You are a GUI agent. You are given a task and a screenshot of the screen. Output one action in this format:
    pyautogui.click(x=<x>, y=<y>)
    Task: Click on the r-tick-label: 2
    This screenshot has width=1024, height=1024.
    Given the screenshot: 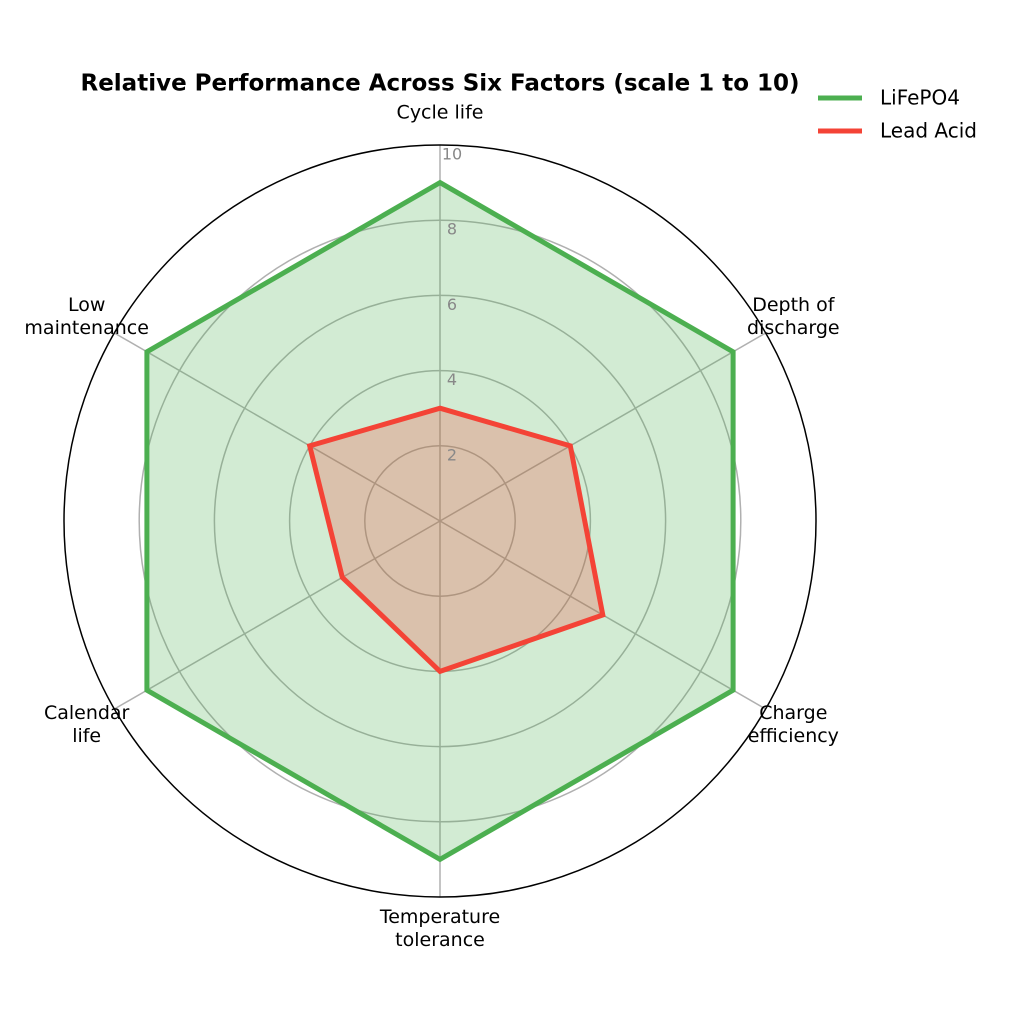 What is the action you would take?
    pyautogui.click(x=452, y=454)
    